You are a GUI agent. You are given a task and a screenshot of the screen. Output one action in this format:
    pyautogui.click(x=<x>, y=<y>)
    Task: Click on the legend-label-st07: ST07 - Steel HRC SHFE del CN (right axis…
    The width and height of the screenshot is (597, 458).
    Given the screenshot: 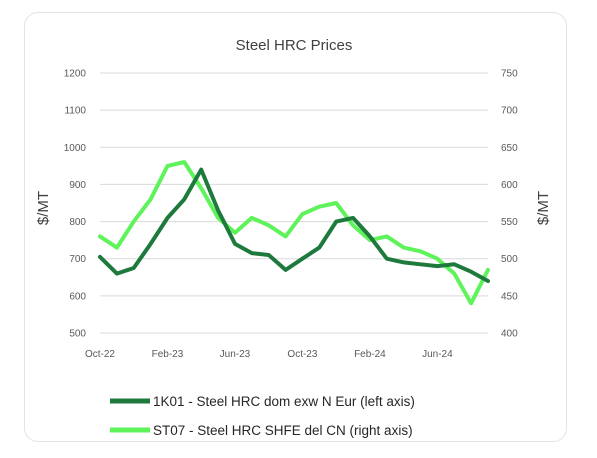 What is the action you would take?
    pyautogui.click(x=283, y=430)
    